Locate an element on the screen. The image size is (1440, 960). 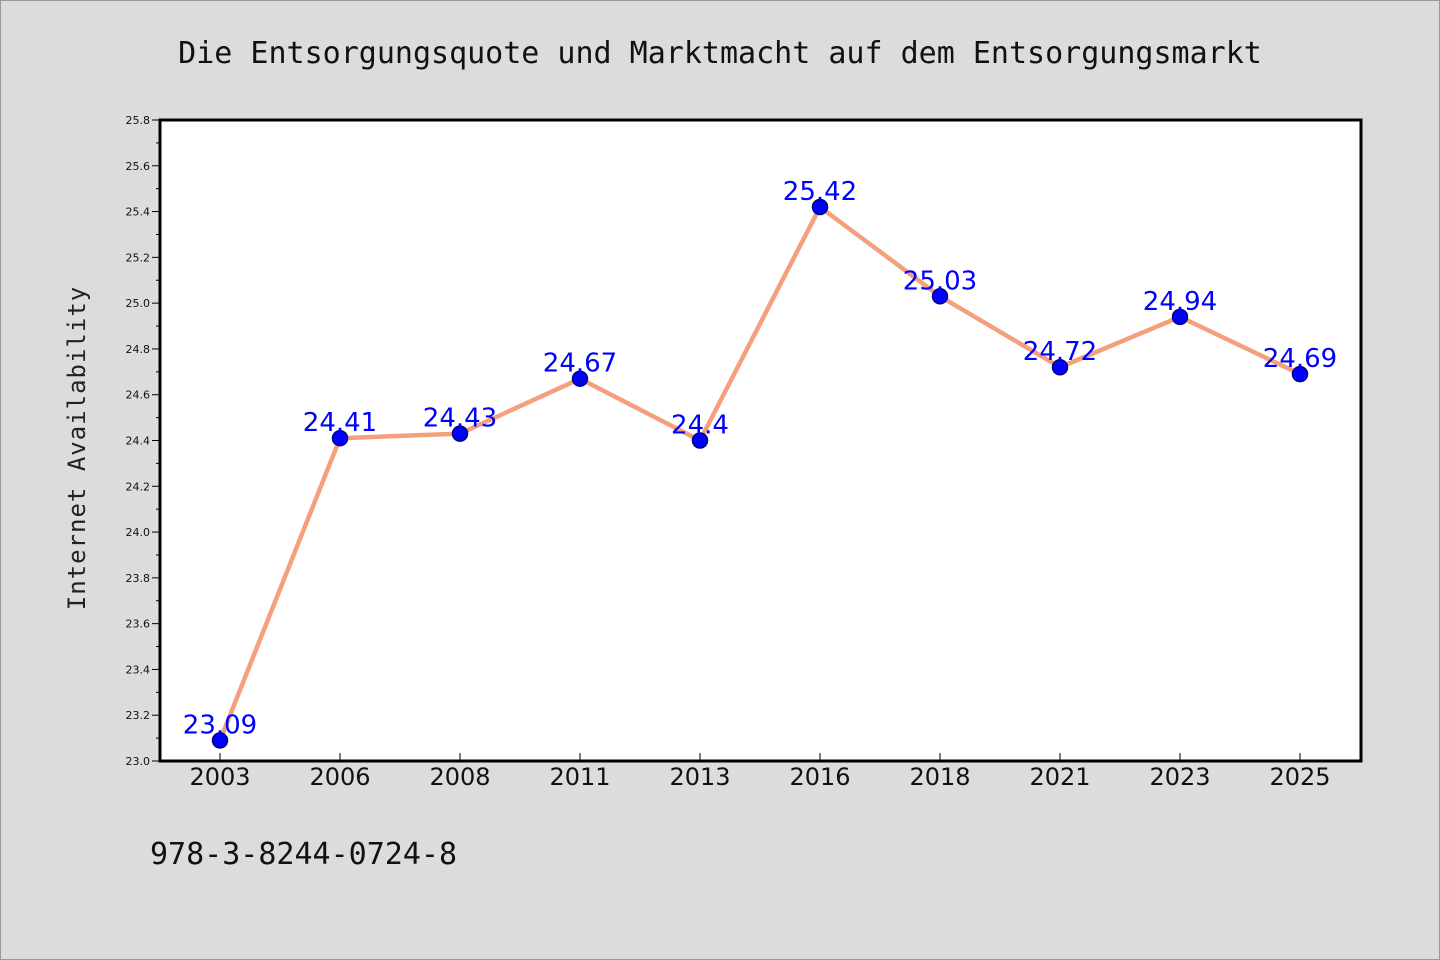
y-tick-label: 24.4 is located at coordinates (138, 441).